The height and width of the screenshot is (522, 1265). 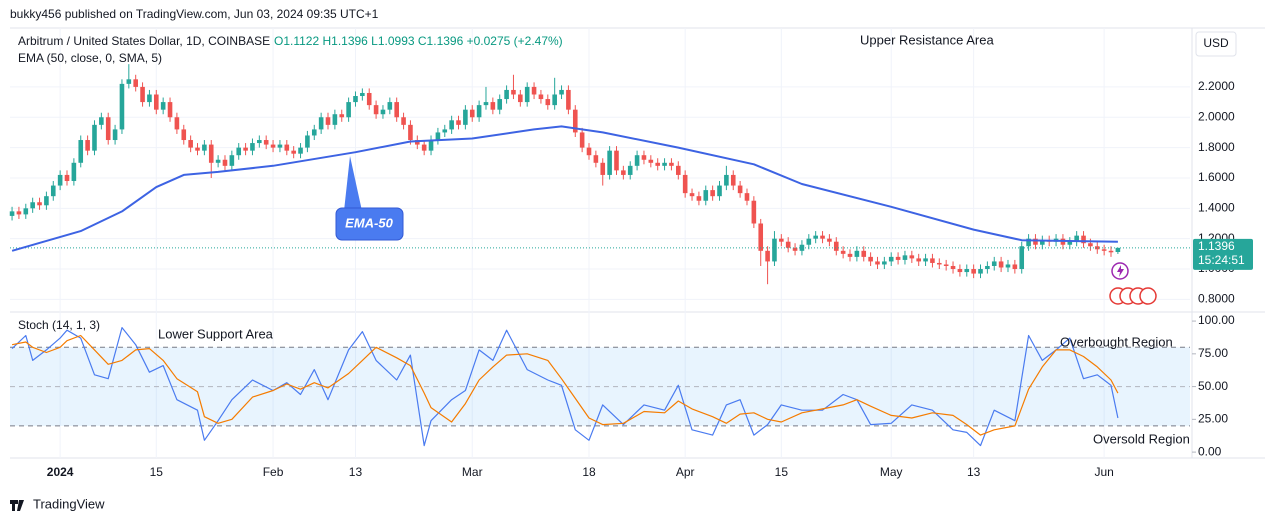 I want to click on y-tick-label: 1.4000, so click(x=1216, y=207).